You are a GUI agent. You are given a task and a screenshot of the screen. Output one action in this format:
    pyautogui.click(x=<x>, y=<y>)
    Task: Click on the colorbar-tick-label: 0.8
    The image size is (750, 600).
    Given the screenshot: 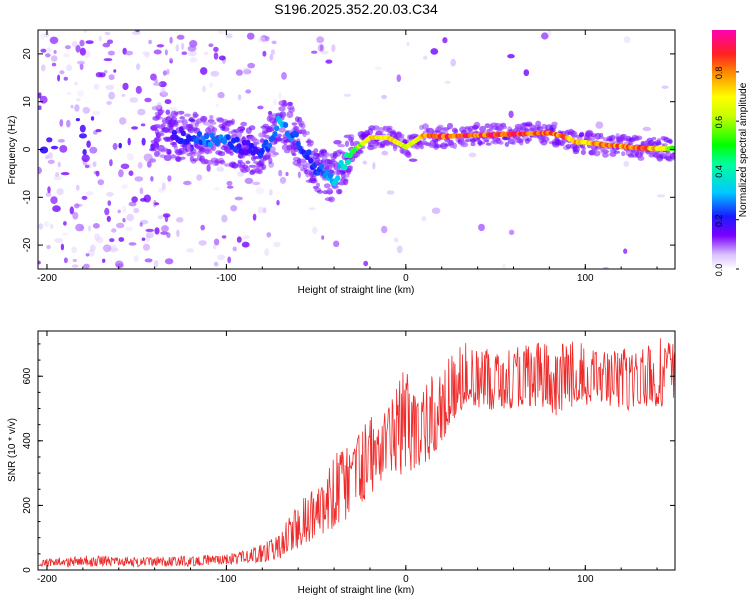 What is the action you would take?
    pyautogui.click(x=719, y=73)
    